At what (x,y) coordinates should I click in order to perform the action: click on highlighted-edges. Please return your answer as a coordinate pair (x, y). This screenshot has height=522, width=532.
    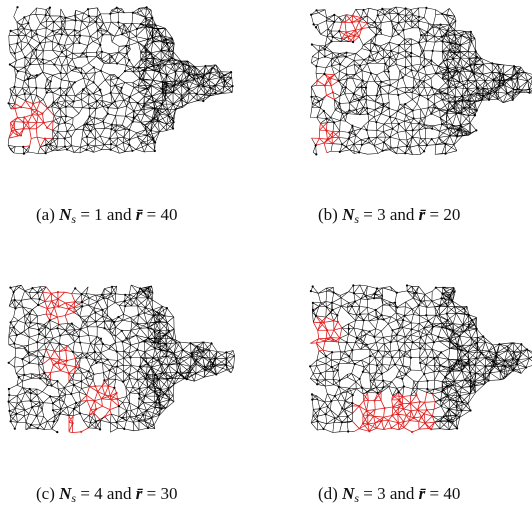
    Looking at the image, I should click on (79, 359).